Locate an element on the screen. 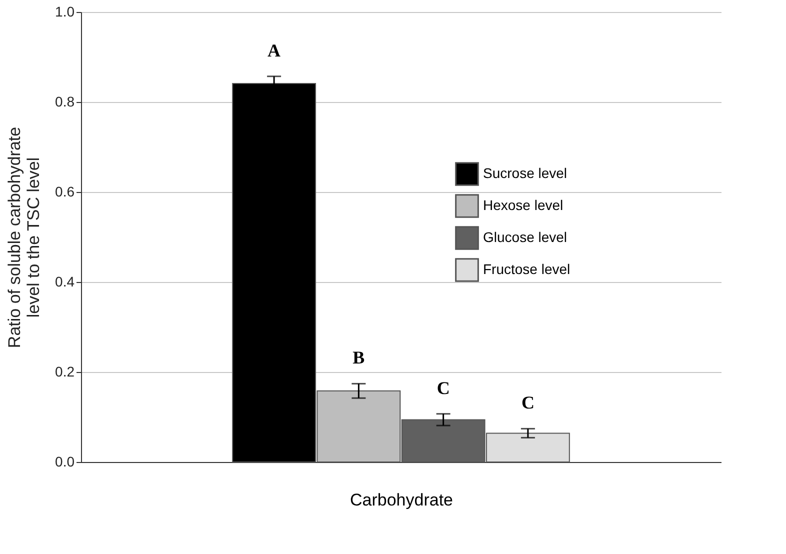 The width and height of the screenshot is (786, 554). y-tick-label: 0.4 is located at coordinates (65, 282).